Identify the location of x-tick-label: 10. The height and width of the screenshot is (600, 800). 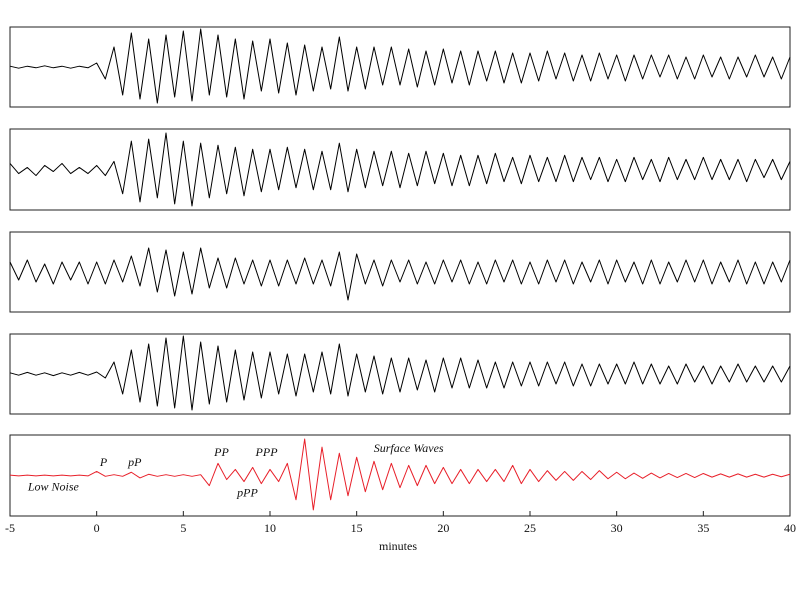
(270, 528).